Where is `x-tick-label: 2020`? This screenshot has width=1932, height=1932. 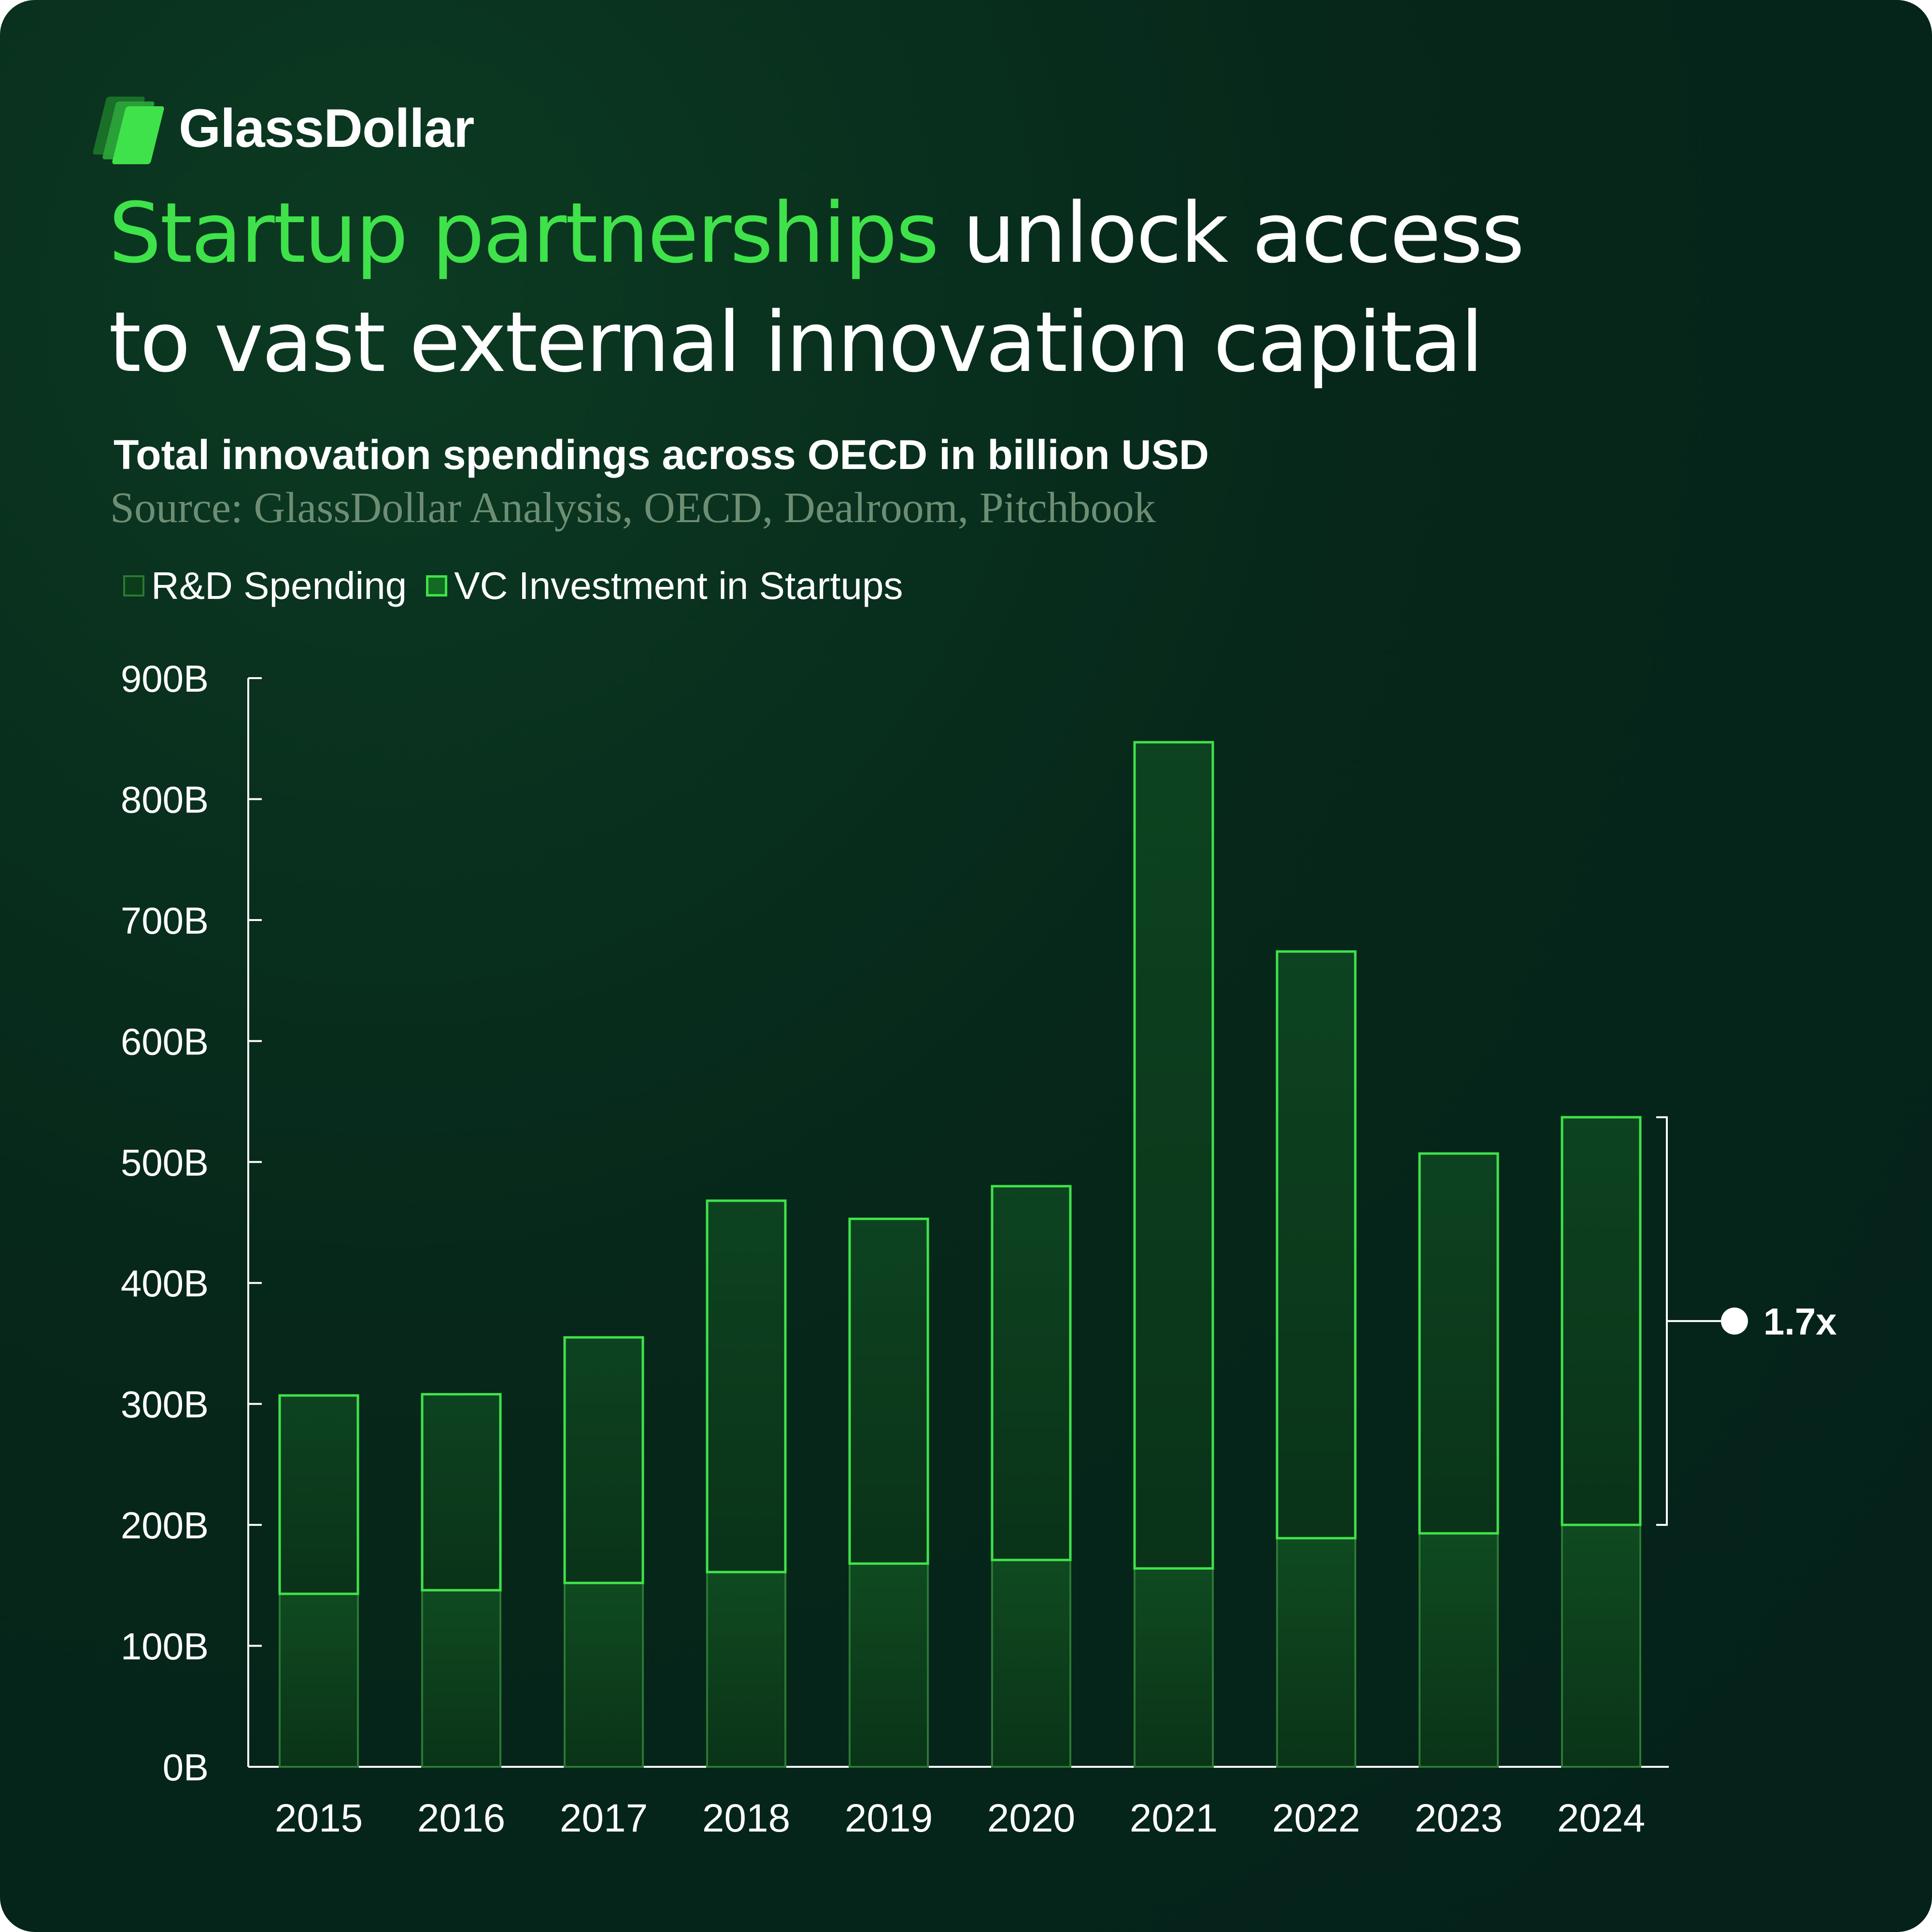 x-tick-label: 2020 is located at coordinates (1031, 1818).